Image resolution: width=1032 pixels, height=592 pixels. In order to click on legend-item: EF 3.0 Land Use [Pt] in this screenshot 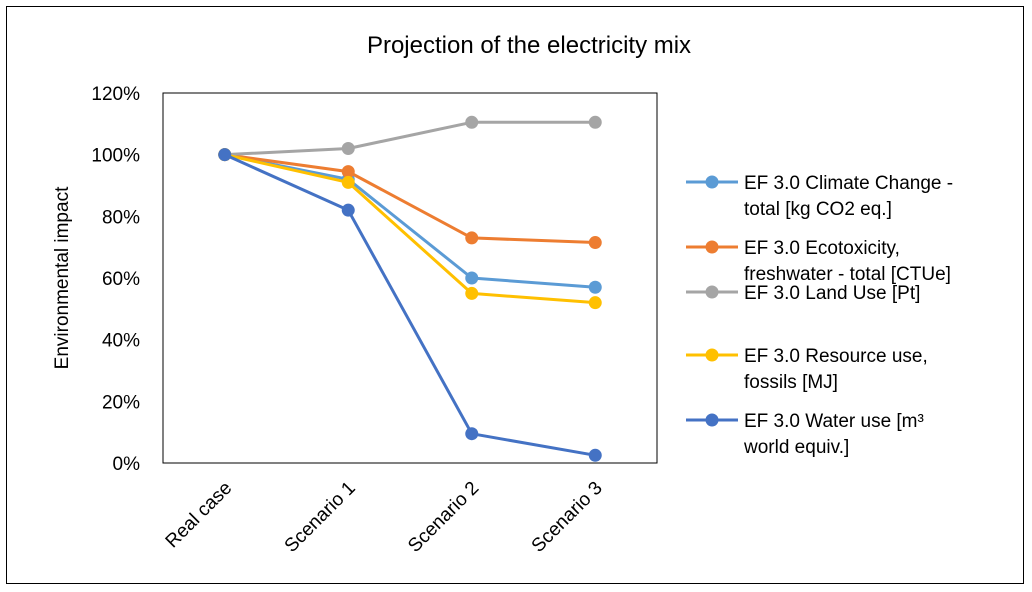, I will do `click(803, 293)`.